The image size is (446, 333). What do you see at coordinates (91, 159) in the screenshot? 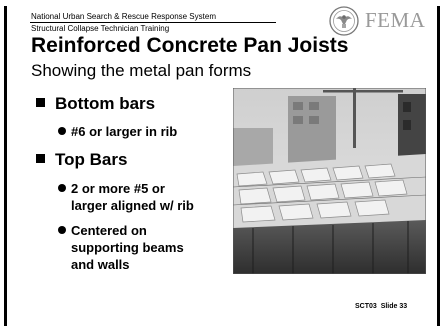
I see `bullet-label: Top Bars` at bounding box center [91, 159].